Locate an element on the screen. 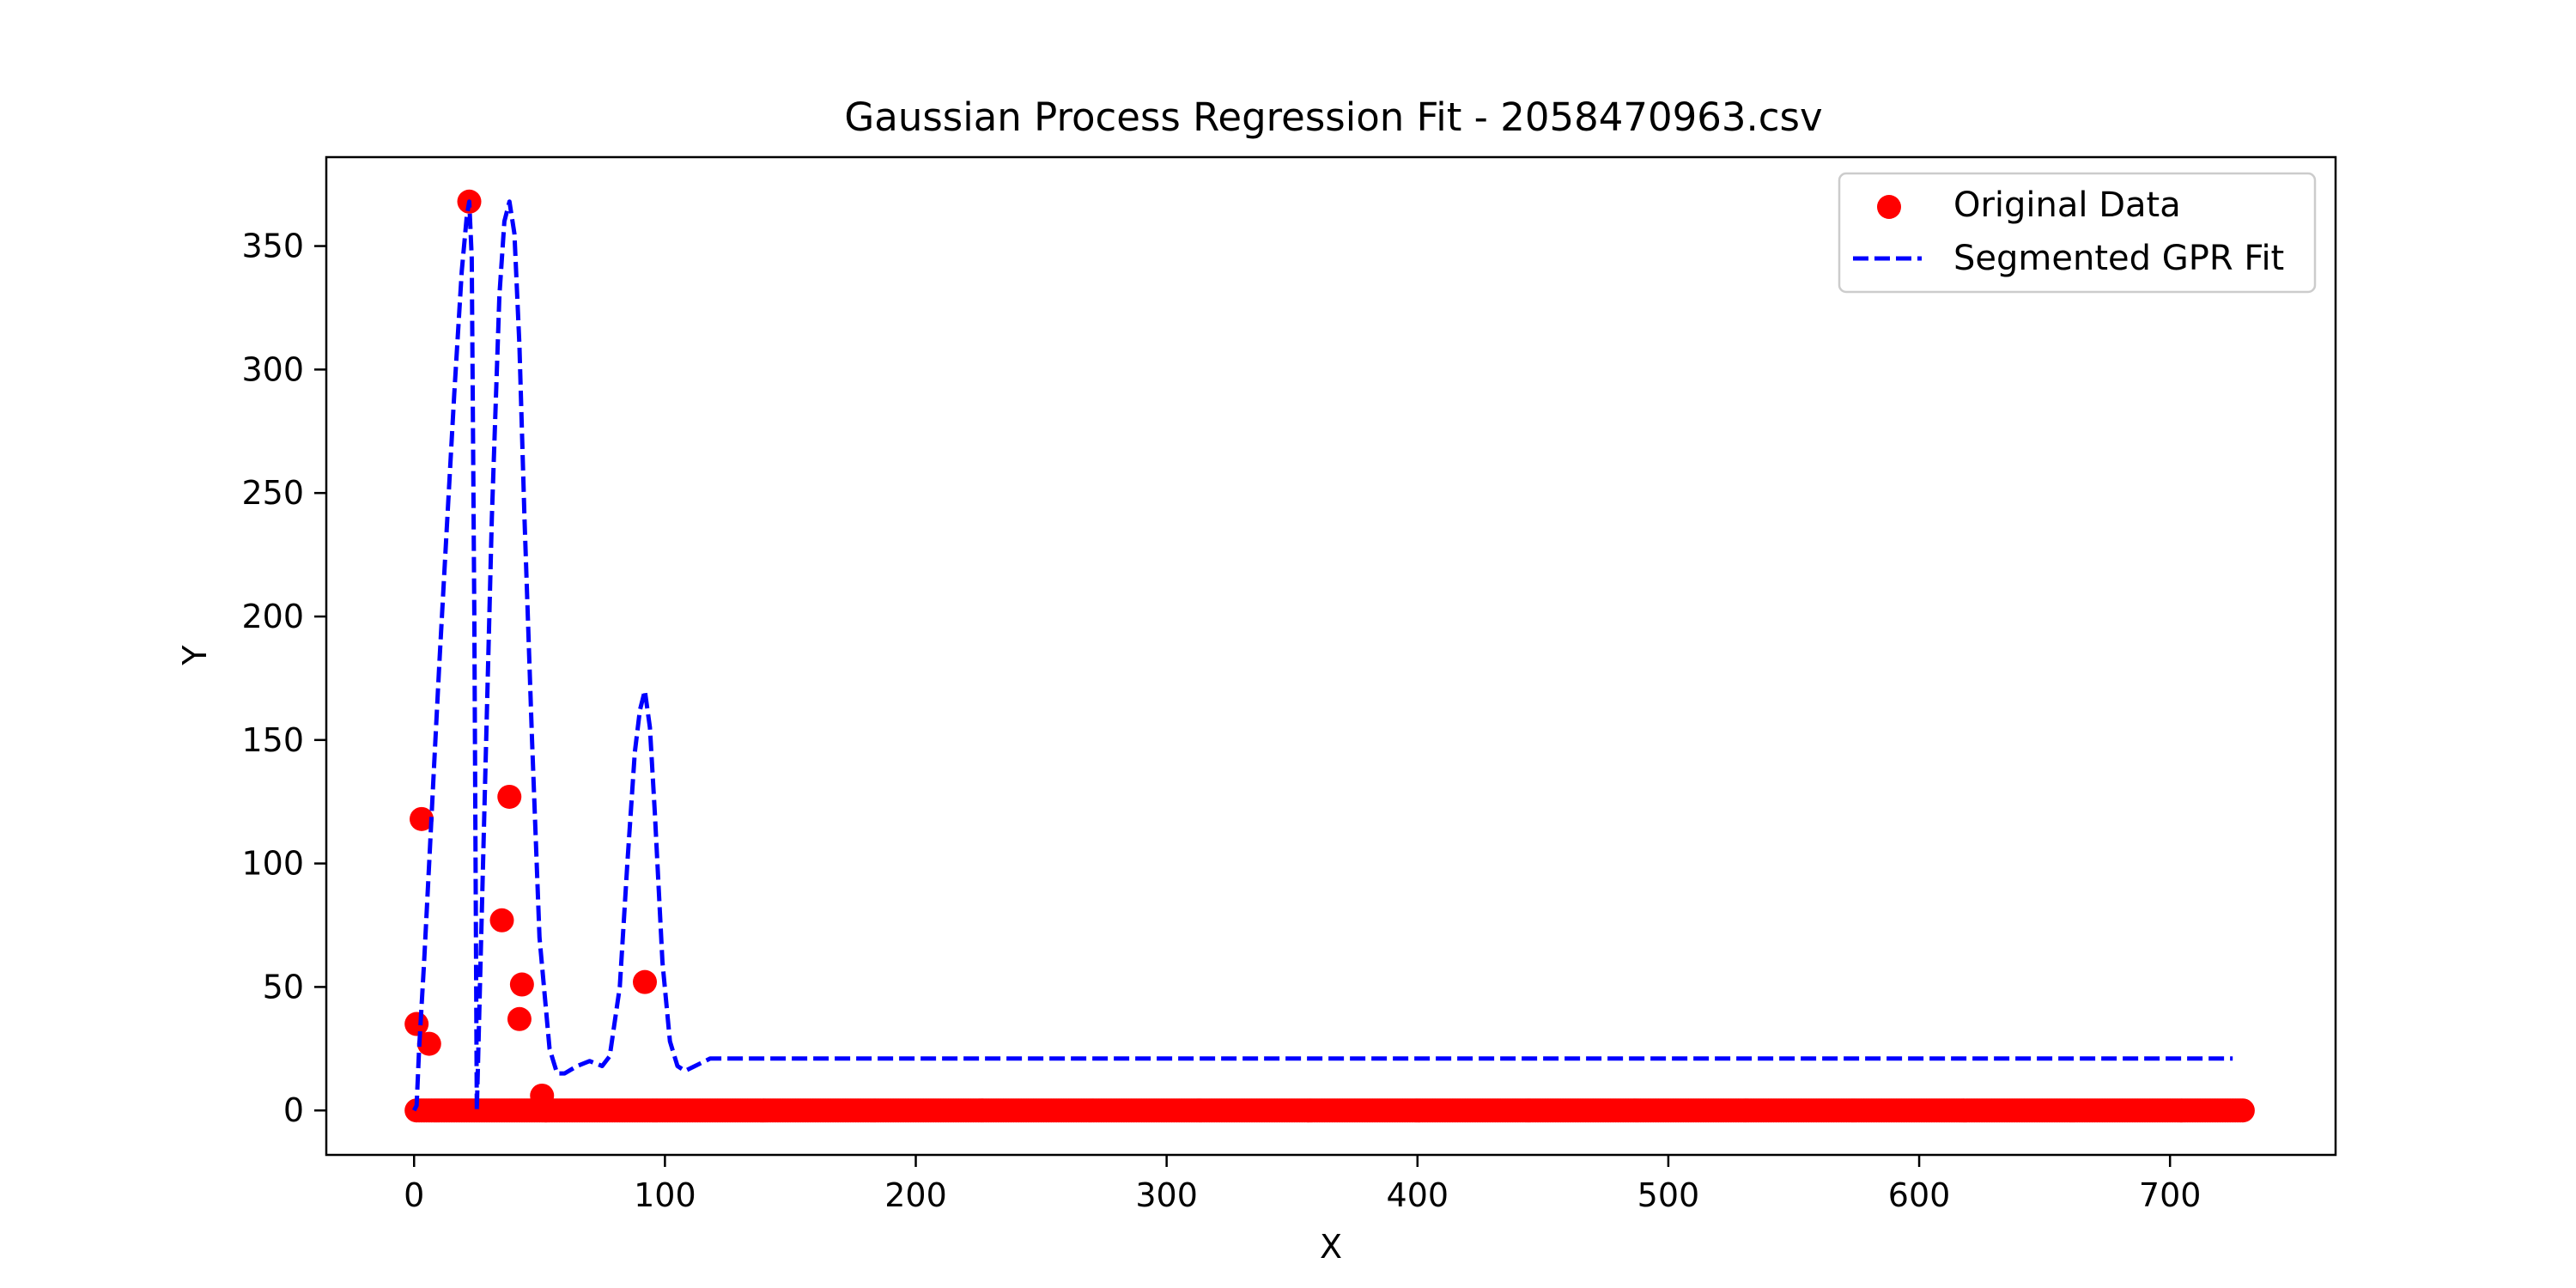 The image size is (2576, 1288). y-tick-label: 300 is located at coordinates (272, 369).